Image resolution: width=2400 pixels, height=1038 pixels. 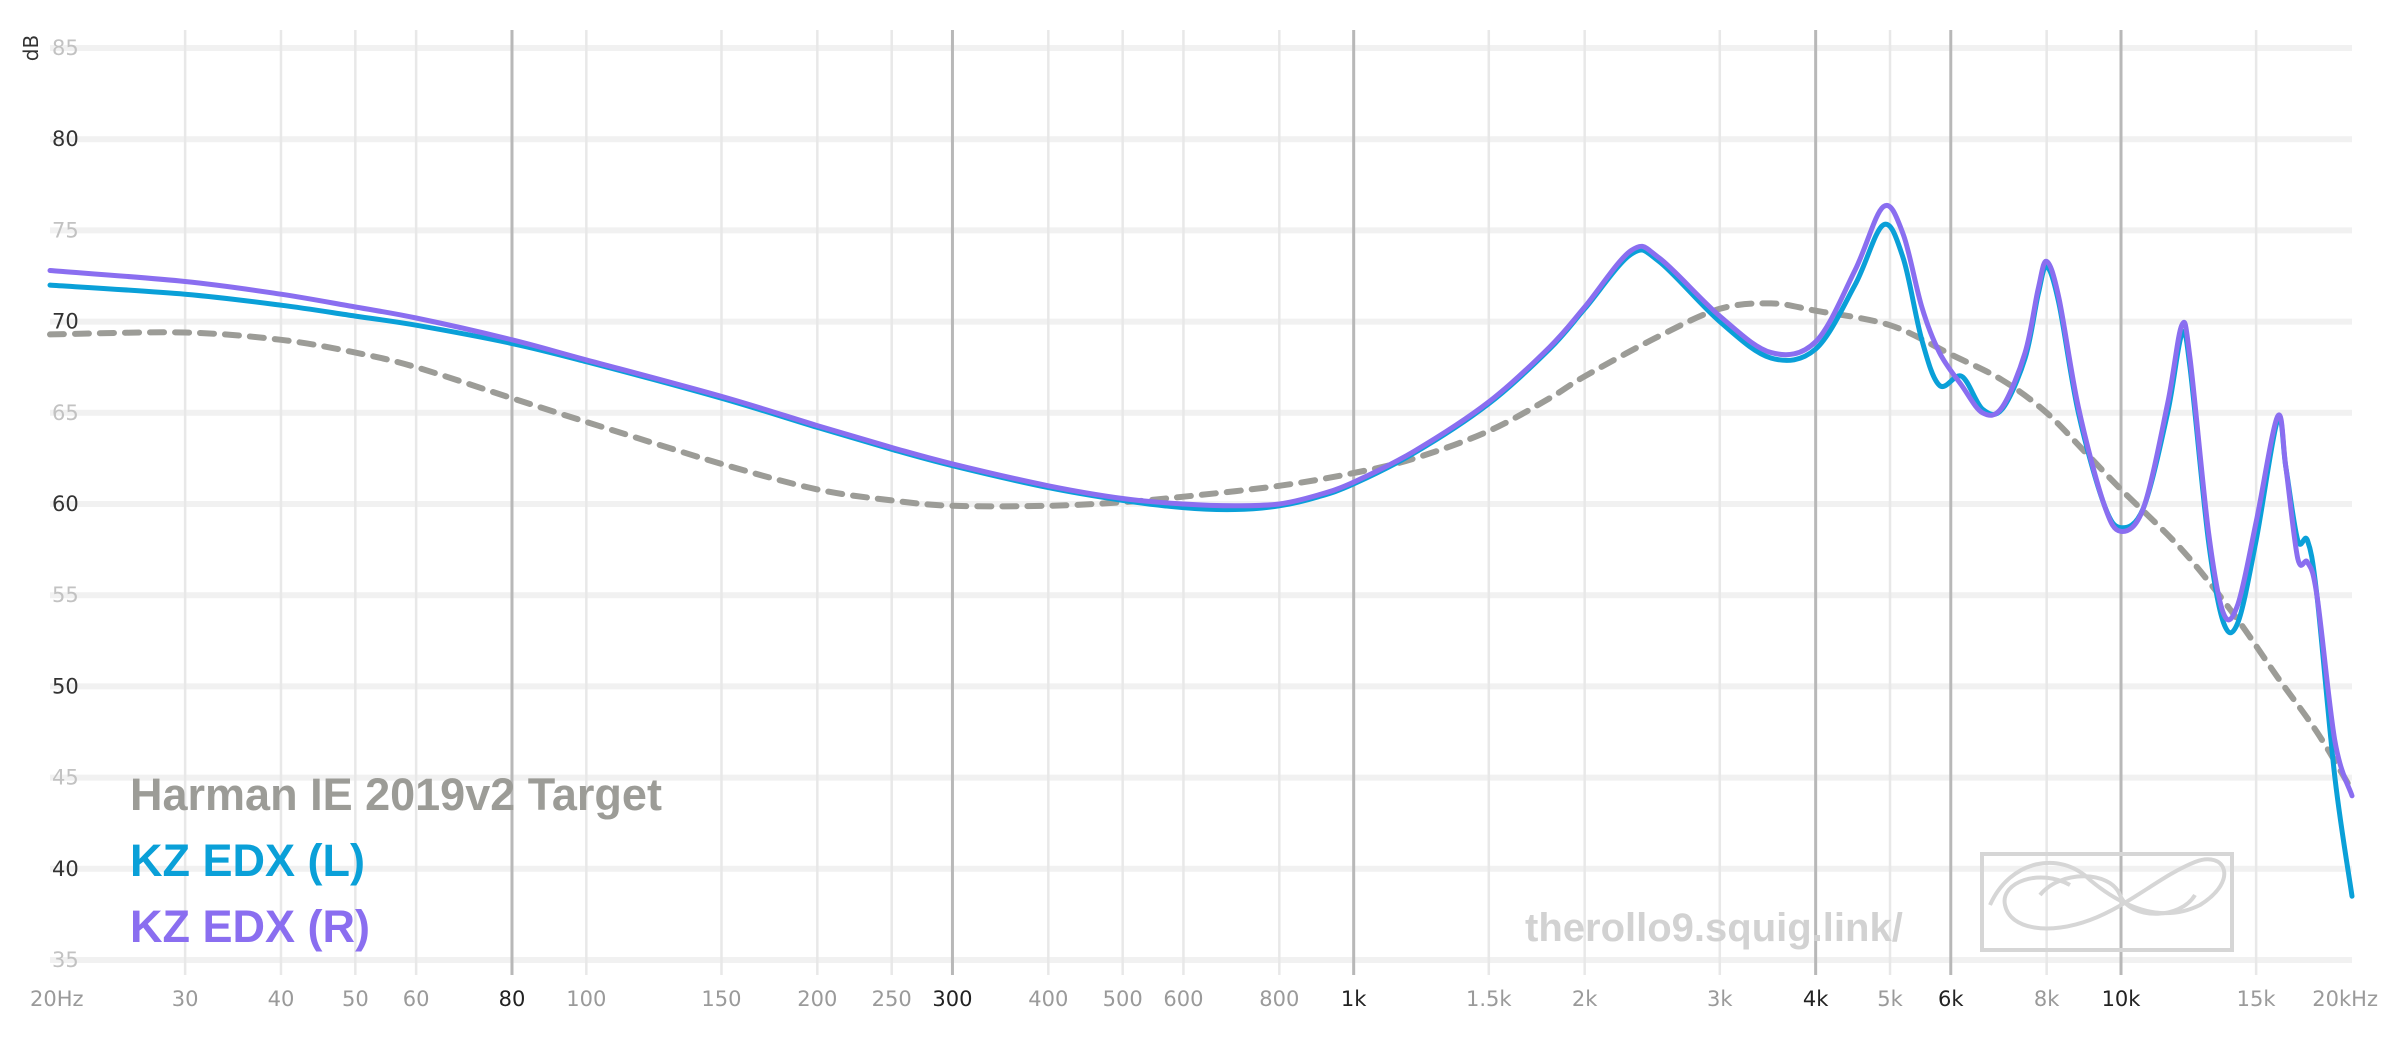 I want to click on y-tick-label: 55, so click(x=65, y=595).